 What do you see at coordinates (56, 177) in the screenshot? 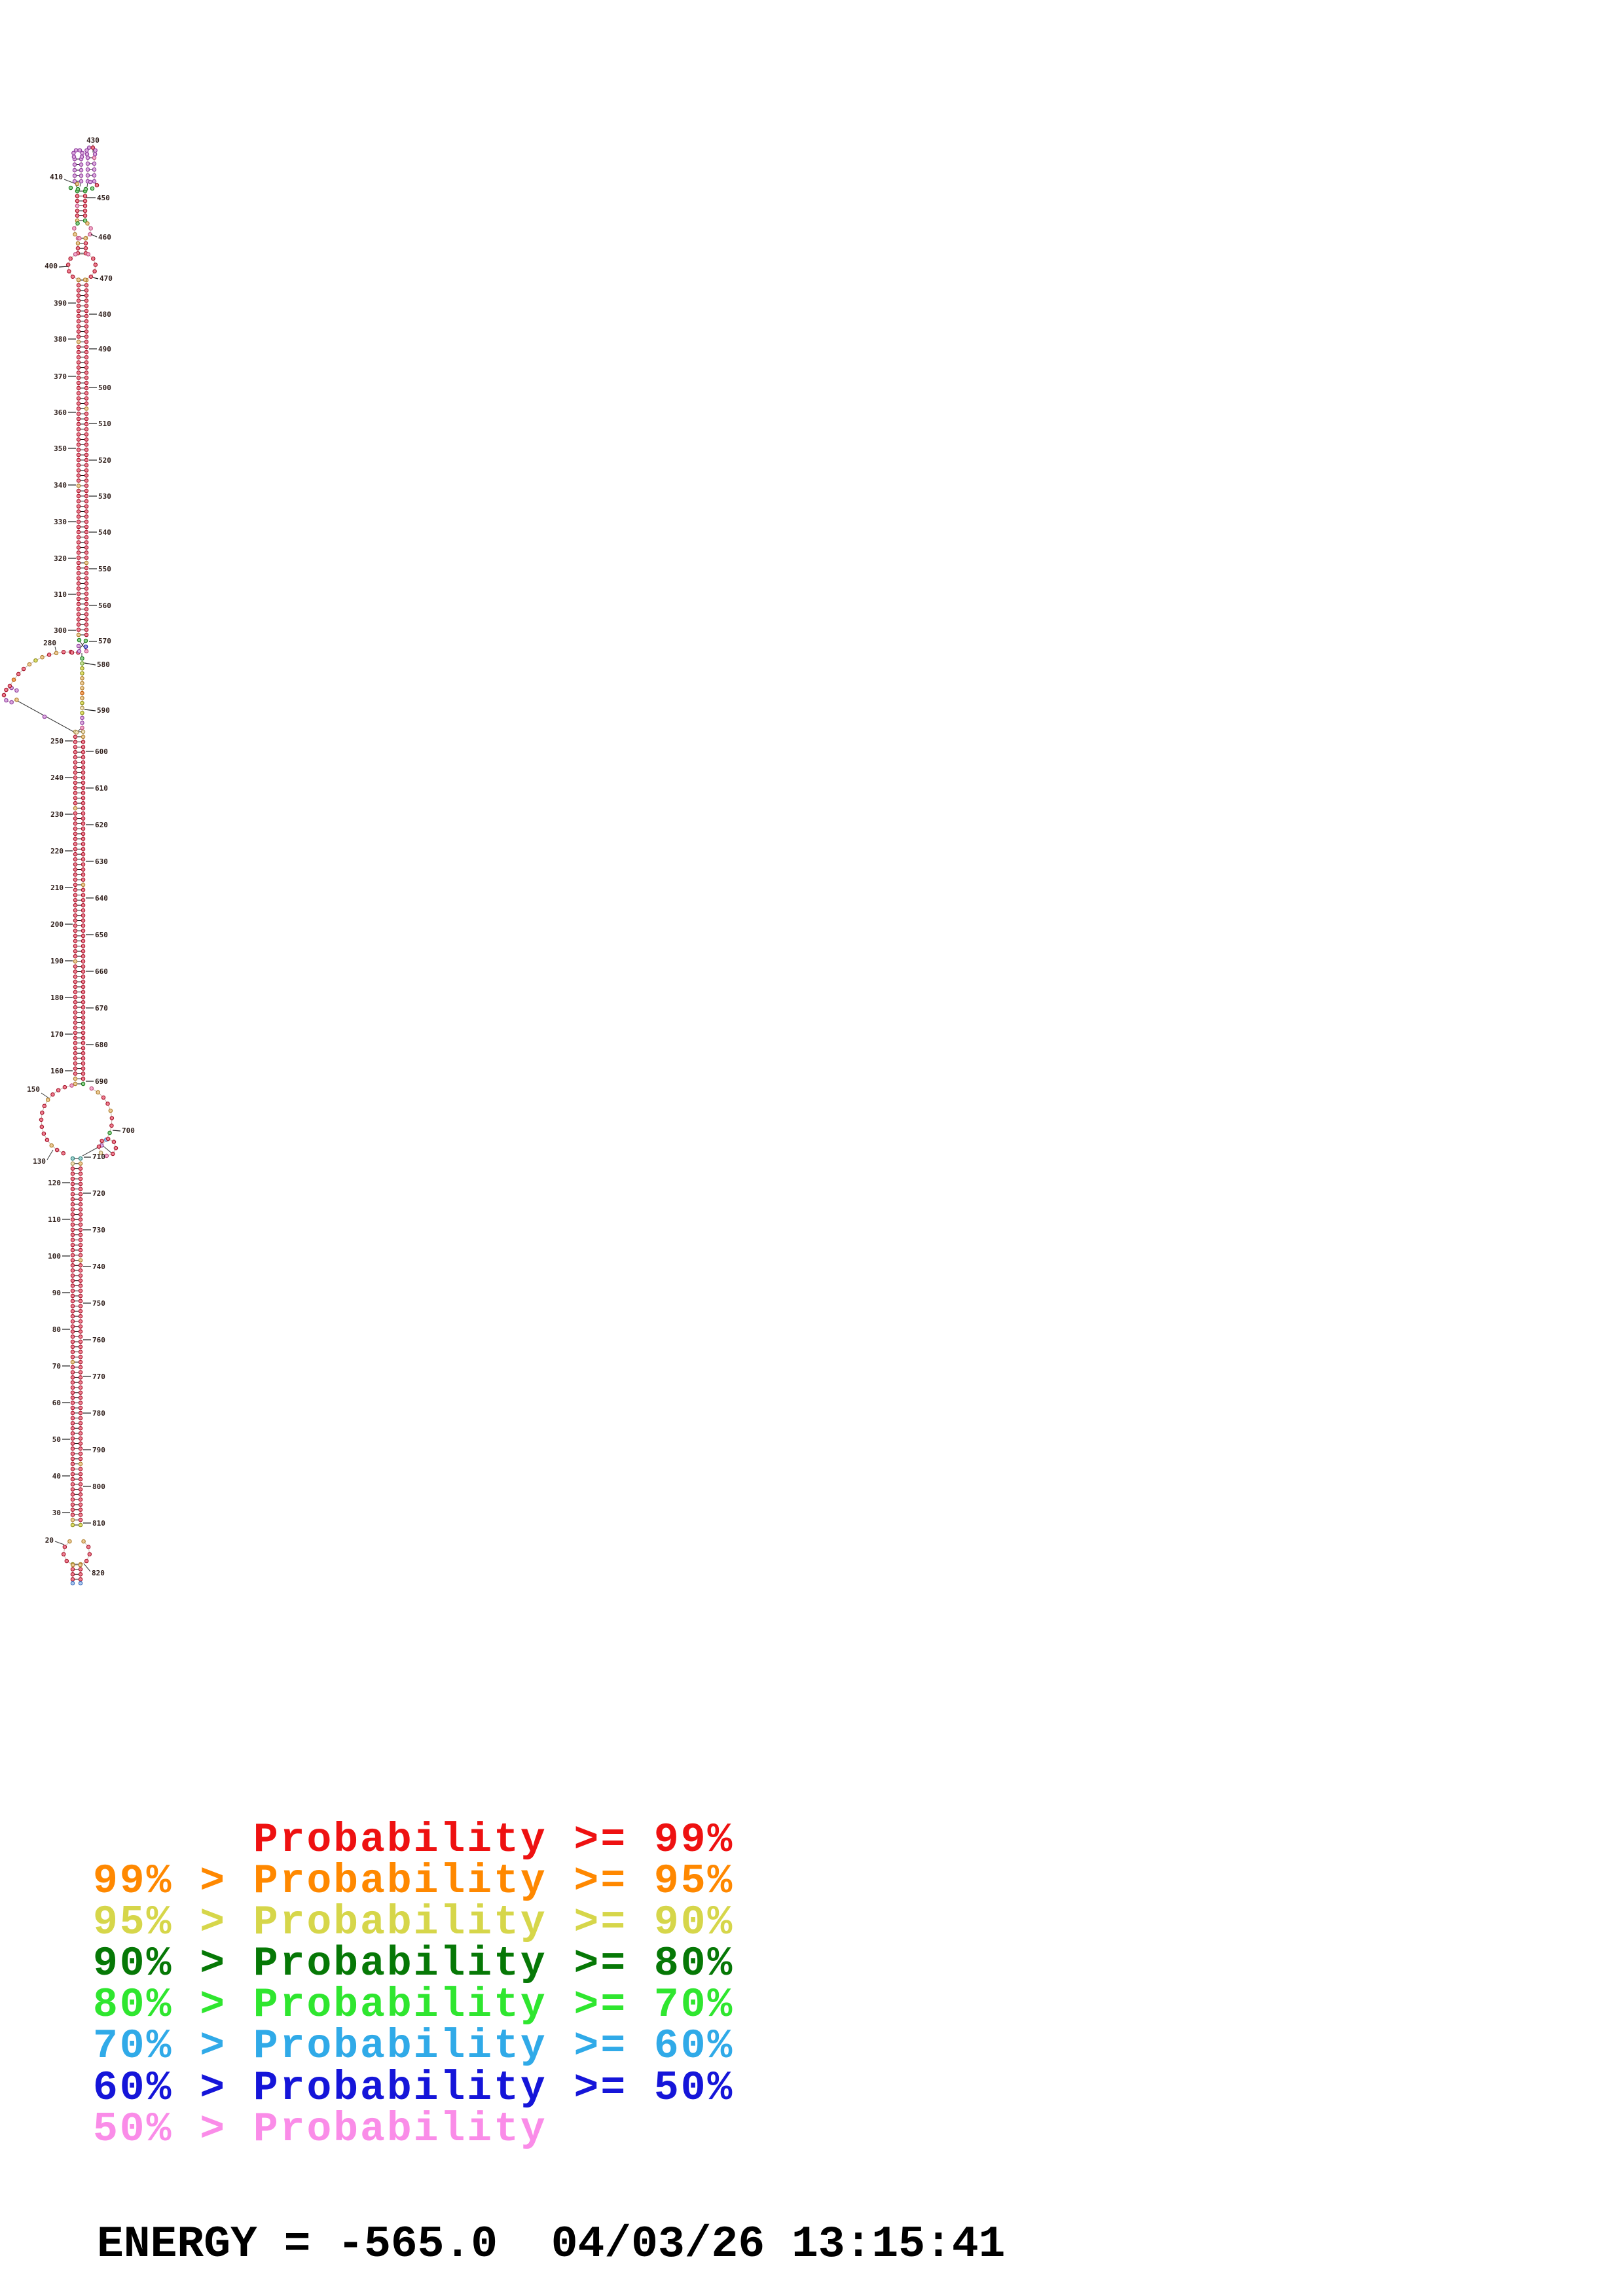
I see `tick-label: 410` at bounding box center [56, 177].